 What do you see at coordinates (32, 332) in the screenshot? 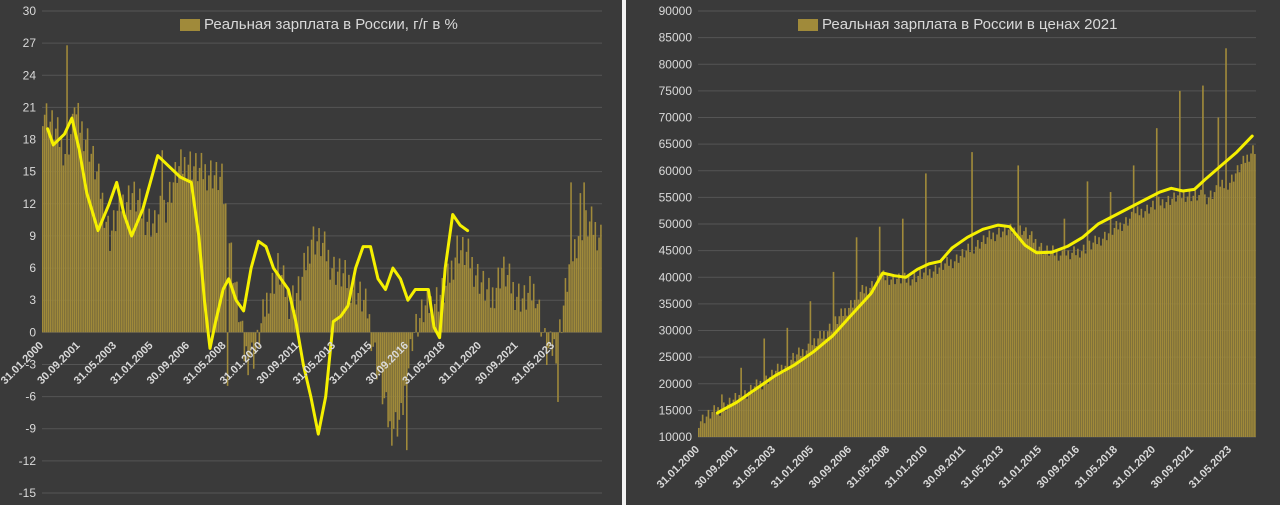
I see `y-tick-label: 0` at bounding box center [32, 332].